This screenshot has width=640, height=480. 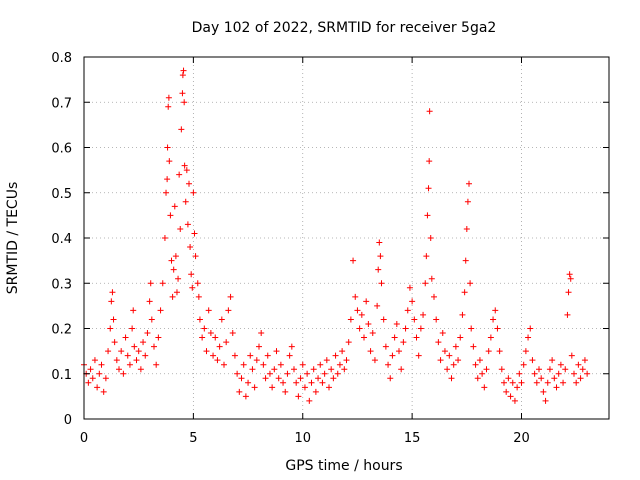 I want to click on y-tick-label: 0.3, so click(x=61, y=284).